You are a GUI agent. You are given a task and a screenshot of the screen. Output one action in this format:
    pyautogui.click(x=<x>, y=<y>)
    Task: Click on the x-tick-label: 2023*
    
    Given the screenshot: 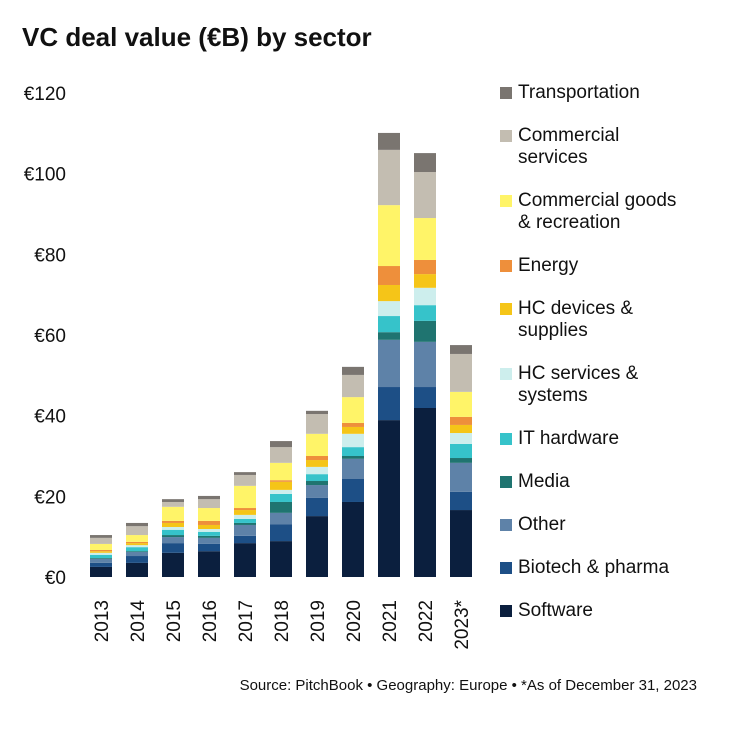 What is the action you would take?
    pyautogui.click(x=462, y=624)
    